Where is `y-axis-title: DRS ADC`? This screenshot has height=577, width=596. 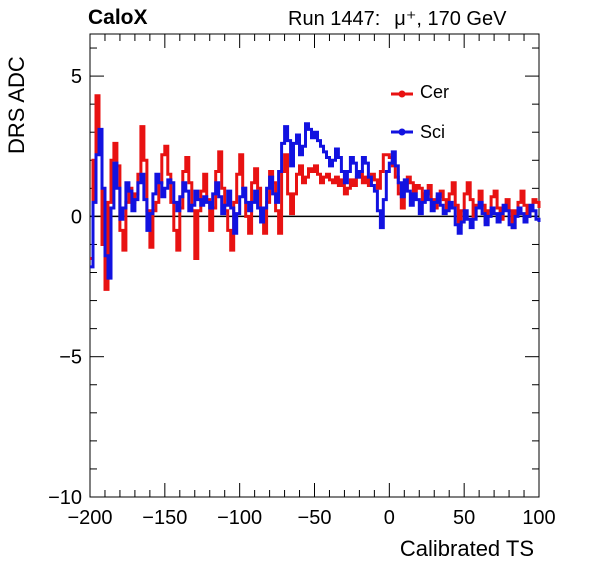 y-axis-title: DRS ADC is located at coordinates (16, 105).